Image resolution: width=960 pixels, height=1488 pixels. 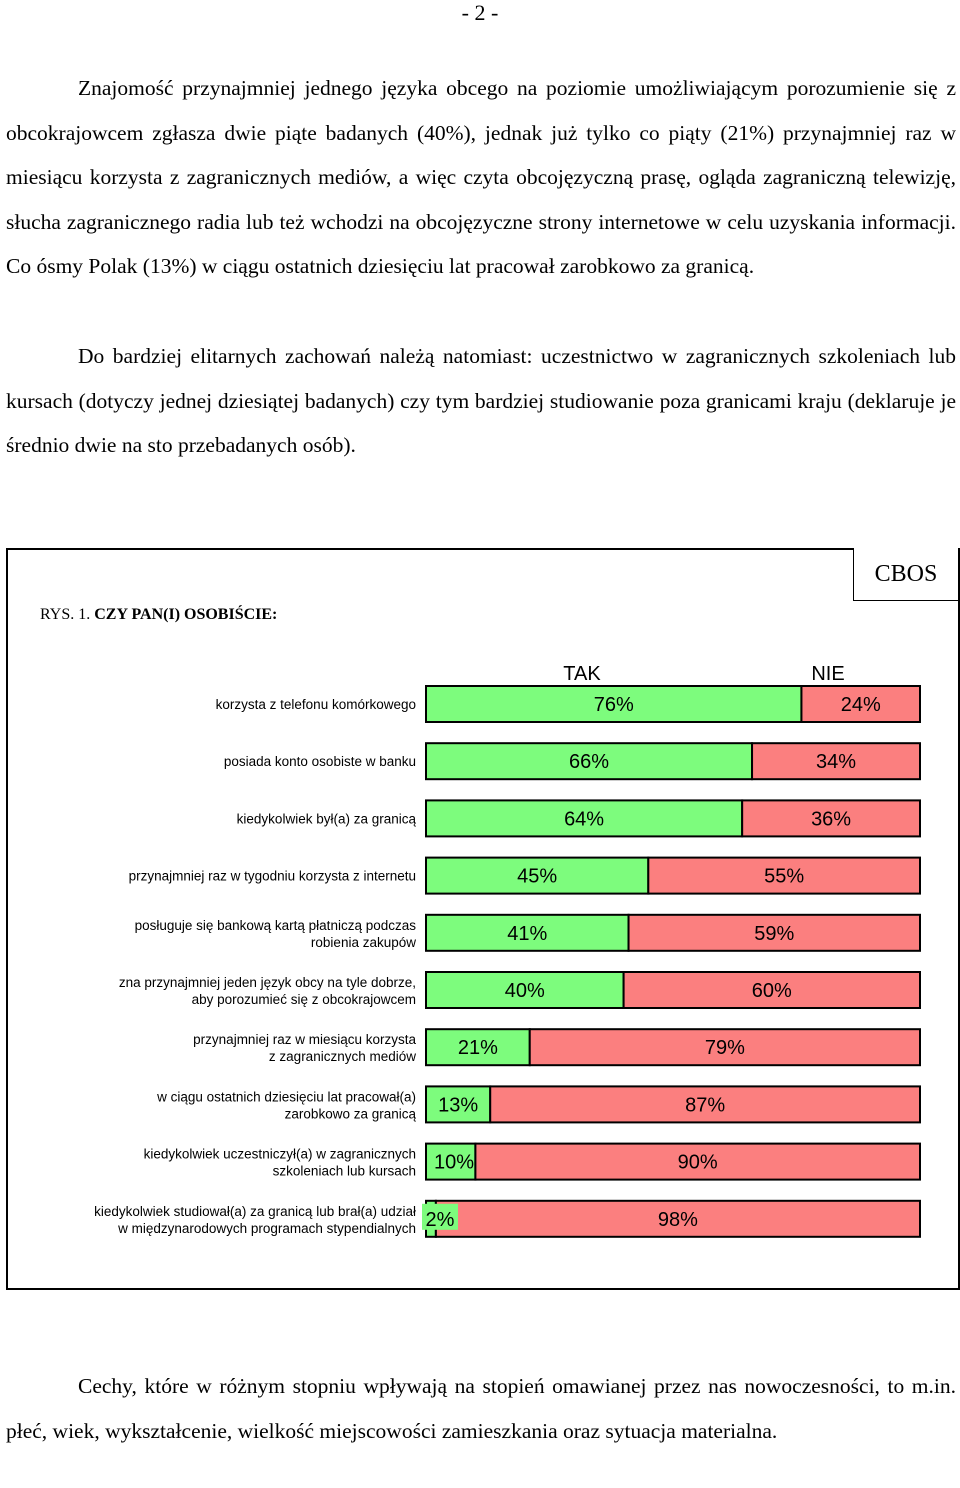 I want to click on value-nie: 87%, so click(x=705, y=1105).